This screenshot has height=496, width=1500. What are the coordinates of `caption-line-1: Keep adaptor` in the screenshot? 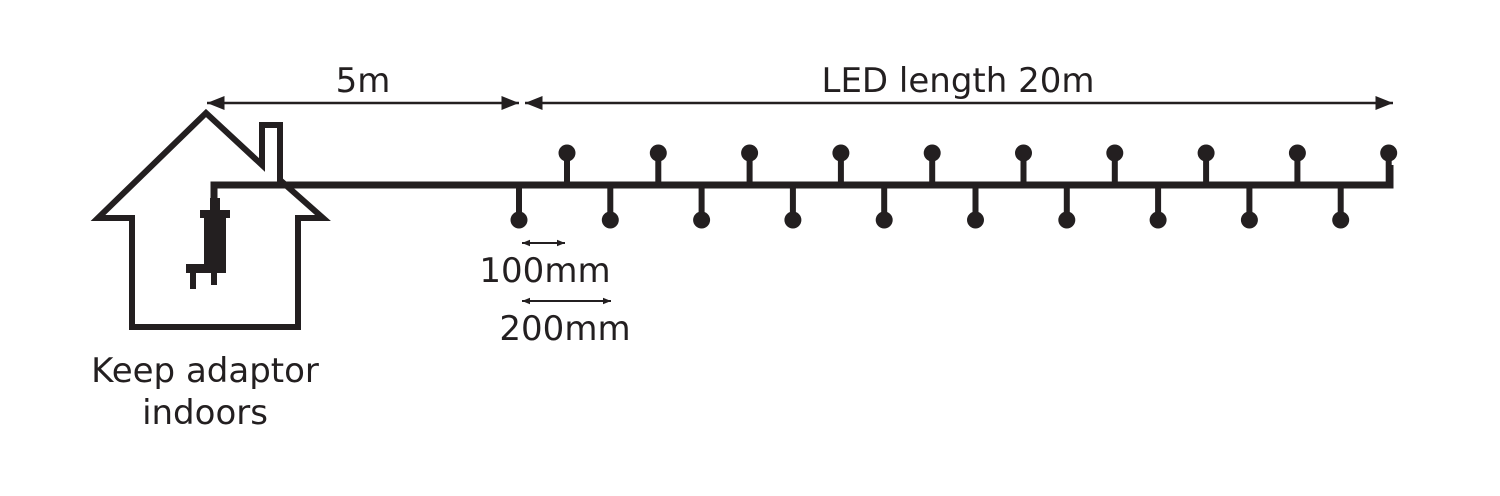 It's located at (205, 371).